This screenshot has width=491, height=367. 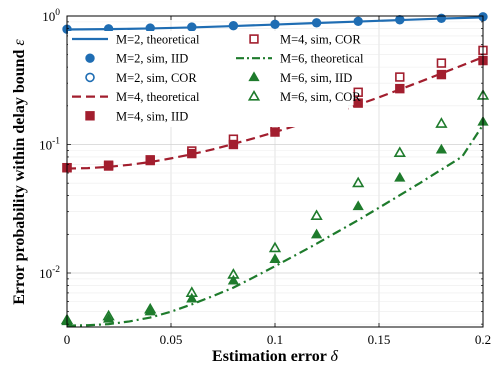 I want to click on legend-label: M=6, sim, COR, so click(x=320, y=97).